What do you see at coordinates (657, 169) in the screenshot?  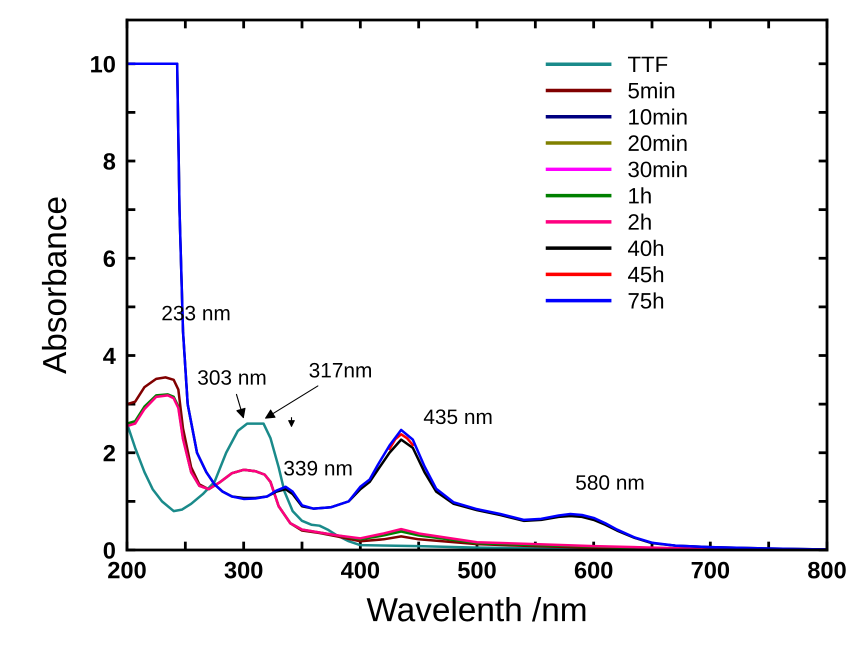 I see `legend-label: 30min` at bounding box center [657, 169].